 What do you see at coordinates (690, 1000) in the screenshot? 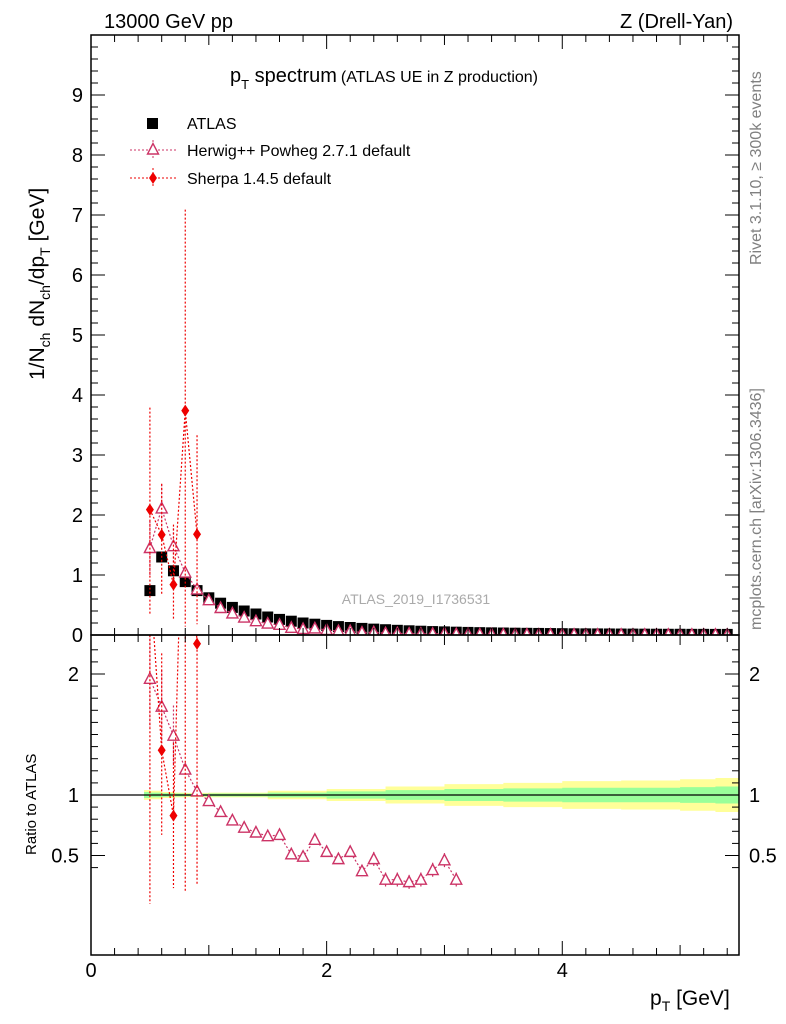
I see `x-axis-title: pT [GeV]` at bounding box center [690, 1000].